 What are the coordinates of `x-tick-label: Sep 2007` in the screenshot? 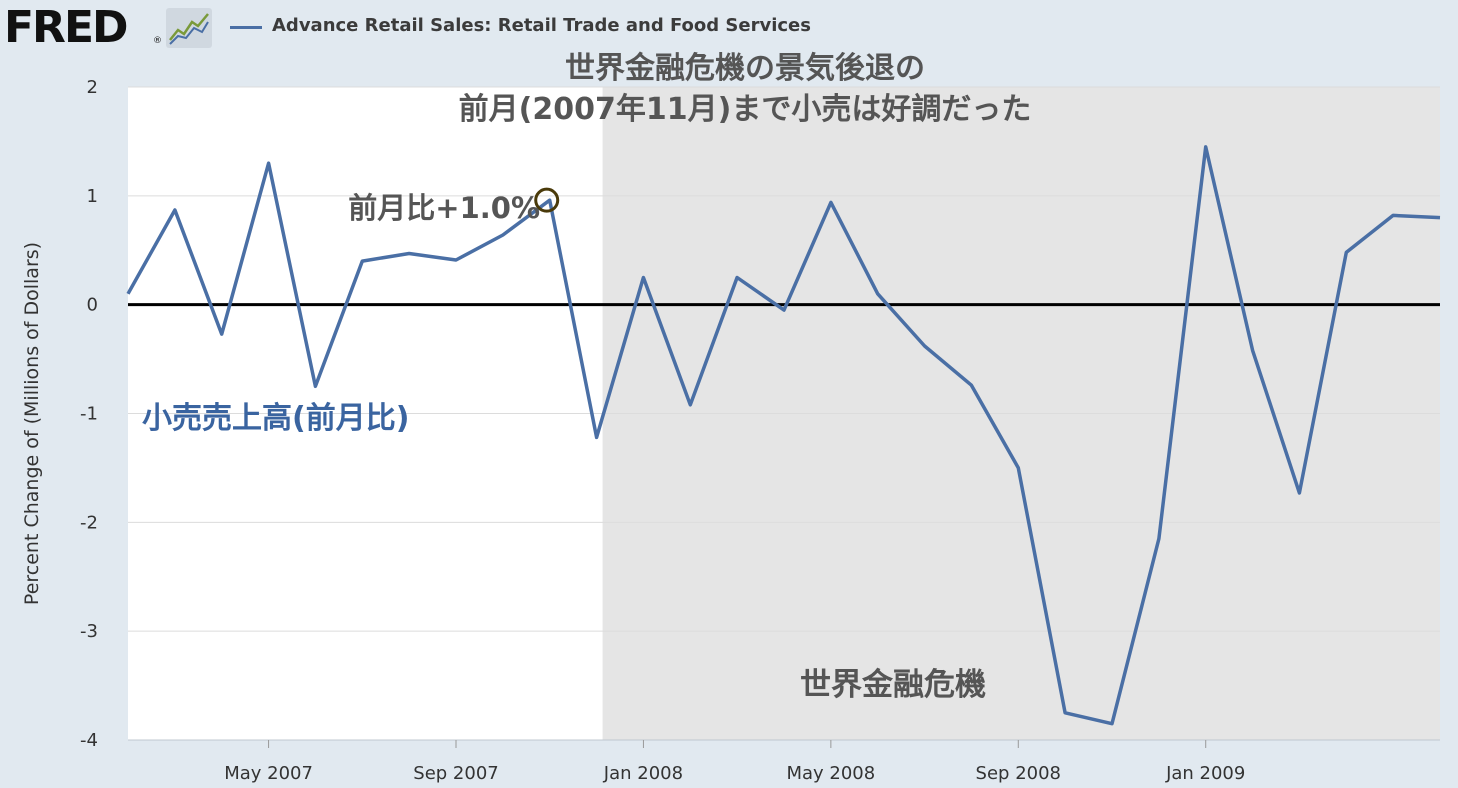 It's located at (455, 773).